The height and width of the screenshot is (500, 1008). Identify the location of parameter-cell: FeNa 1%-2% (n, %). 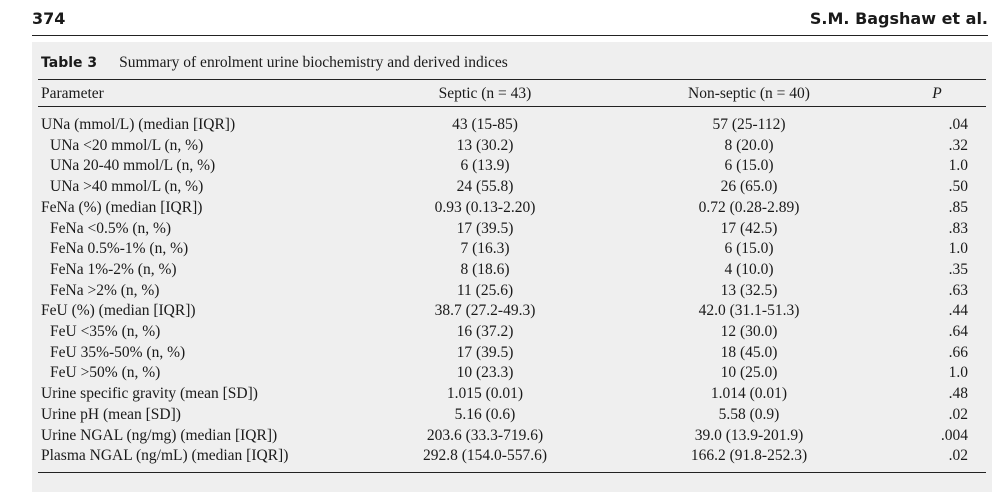
(113, 269).